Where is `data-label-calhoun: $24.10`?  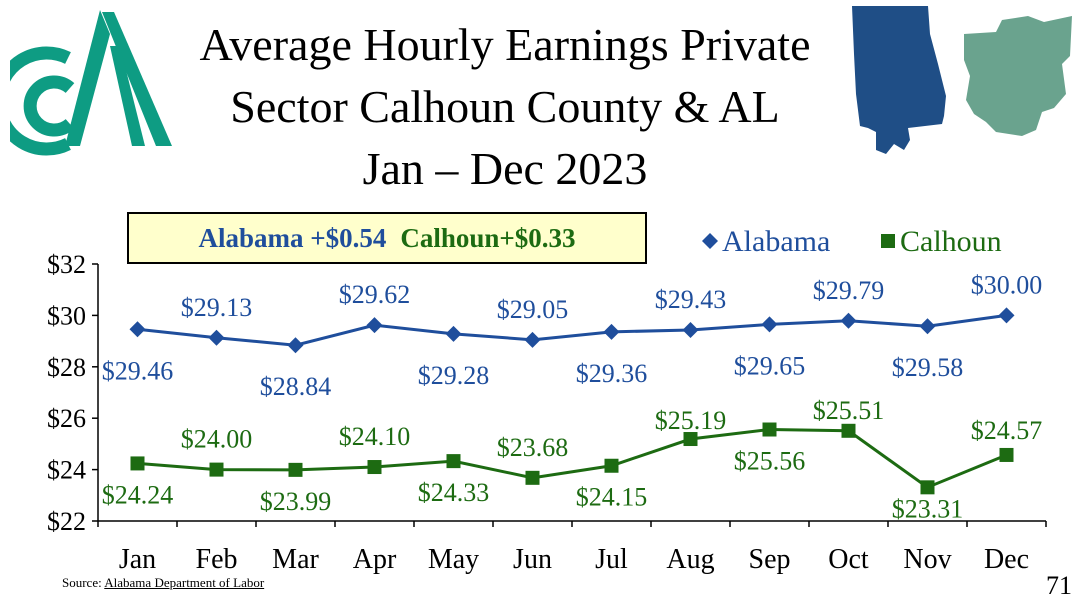 data-label-calhoun: $24.10 is located at coordinates (375, 436).